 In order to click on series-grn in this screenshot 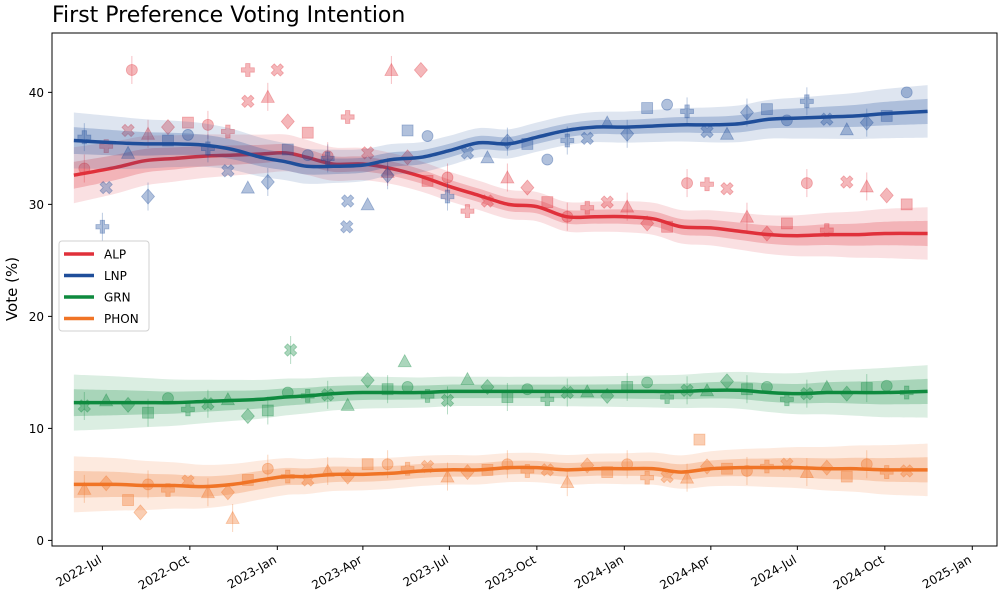, I will do `click(500, 383)`.